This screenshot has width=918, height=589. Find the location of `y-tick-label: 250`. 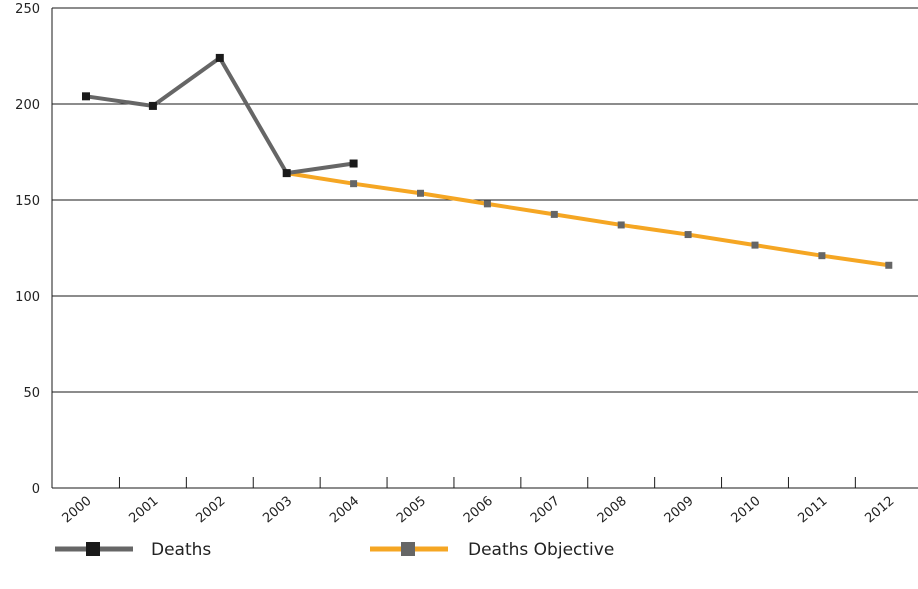

y-tick-label: 250 is located at coordinates (27, 9).